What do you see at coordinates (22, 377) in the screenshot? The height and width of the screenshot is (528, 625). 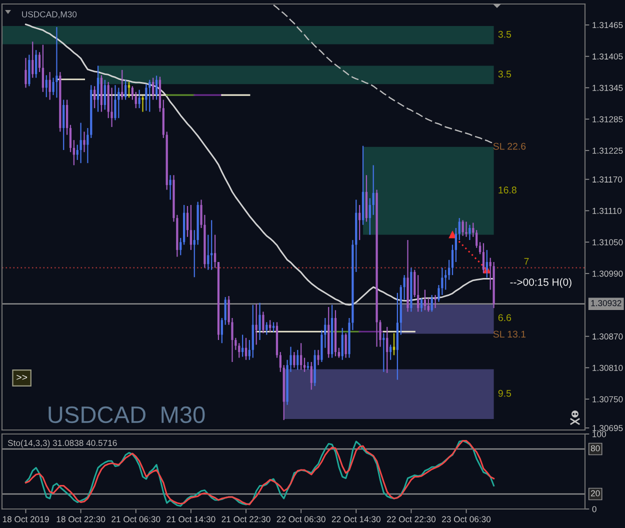 I see `annotation: >>` at bounding box center [22, 377].